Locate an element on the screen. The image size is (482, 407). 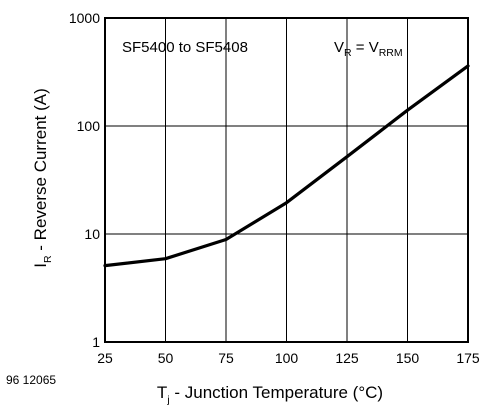
figure-id: 96 12065 is located at coordinates (31, 380).